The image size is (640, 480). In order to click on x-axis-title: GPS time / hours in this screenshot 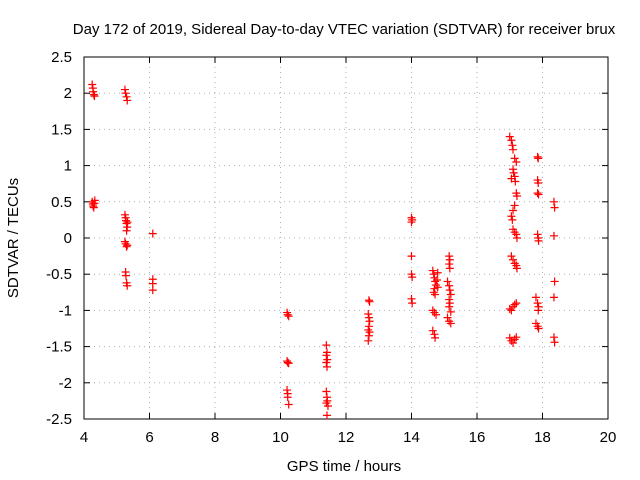, I will do `click(344, 466)`.